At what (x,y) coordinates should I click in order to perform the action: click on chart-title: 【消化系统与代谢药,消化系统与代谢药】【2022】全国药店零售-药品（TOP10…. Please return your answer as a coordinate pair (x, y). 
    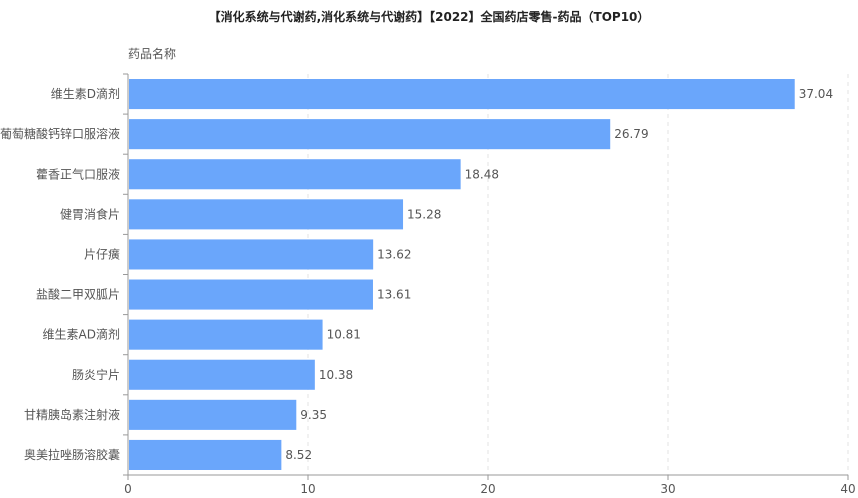
    Looking at the image, I should click on (429, 17).